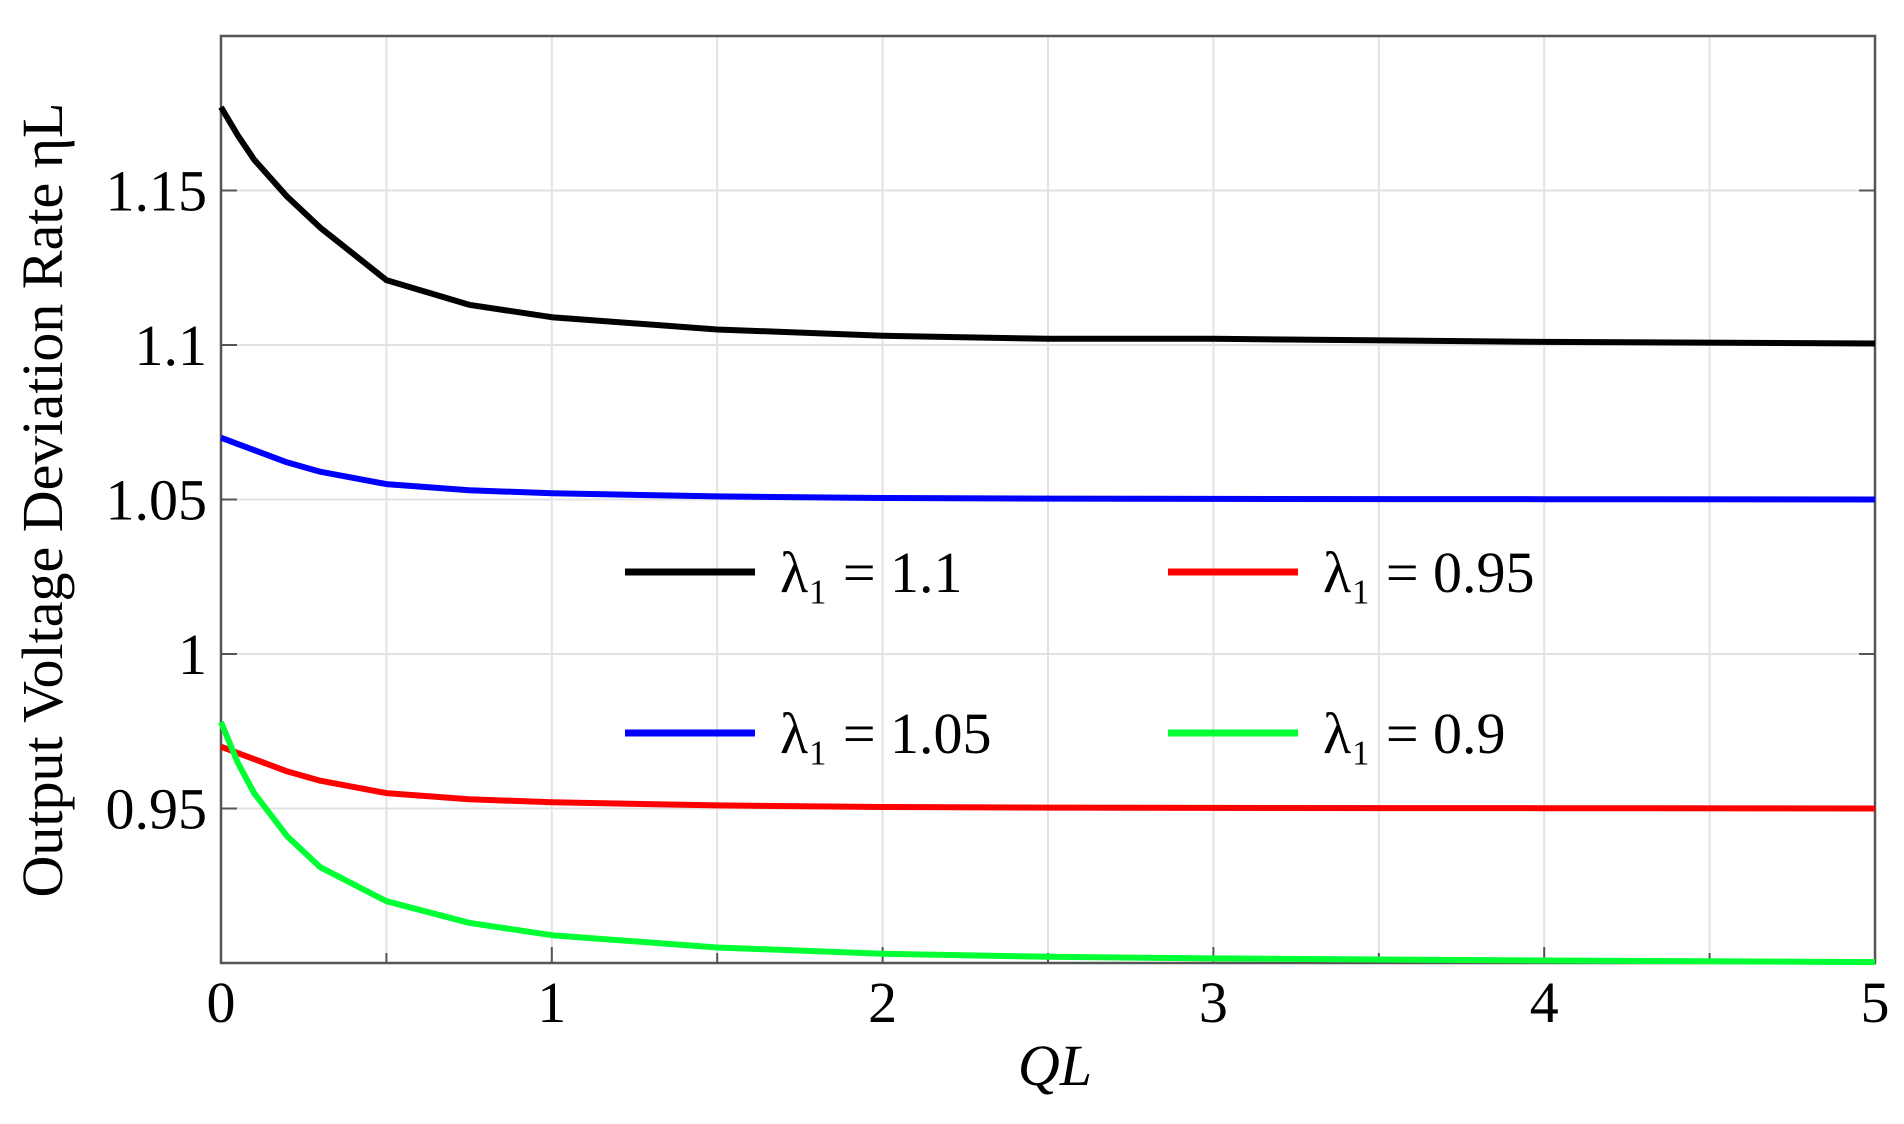  What do you see at coordinates (157, 191) in the screenshot?
I see `y-tick-label: 1.15` at bounding box center [157, 191].